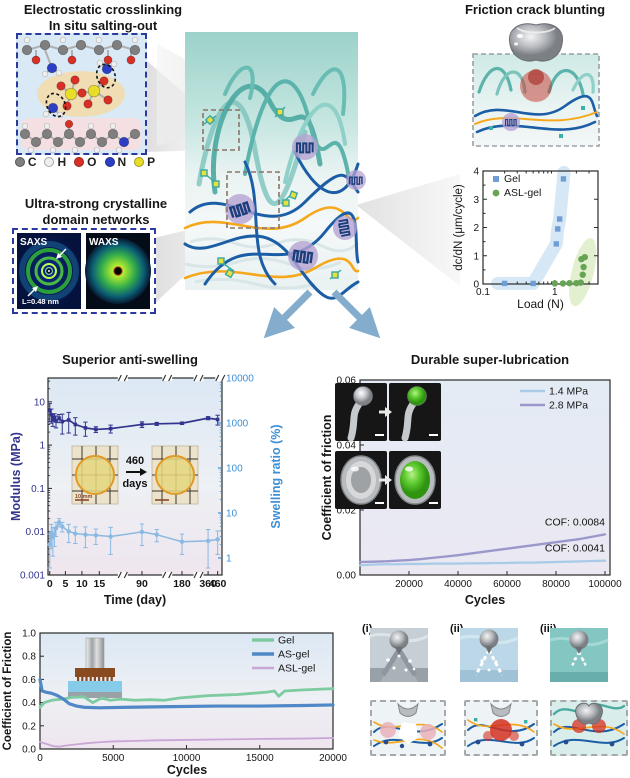  I want to click on zoom-region-domain, so click(253, 200).